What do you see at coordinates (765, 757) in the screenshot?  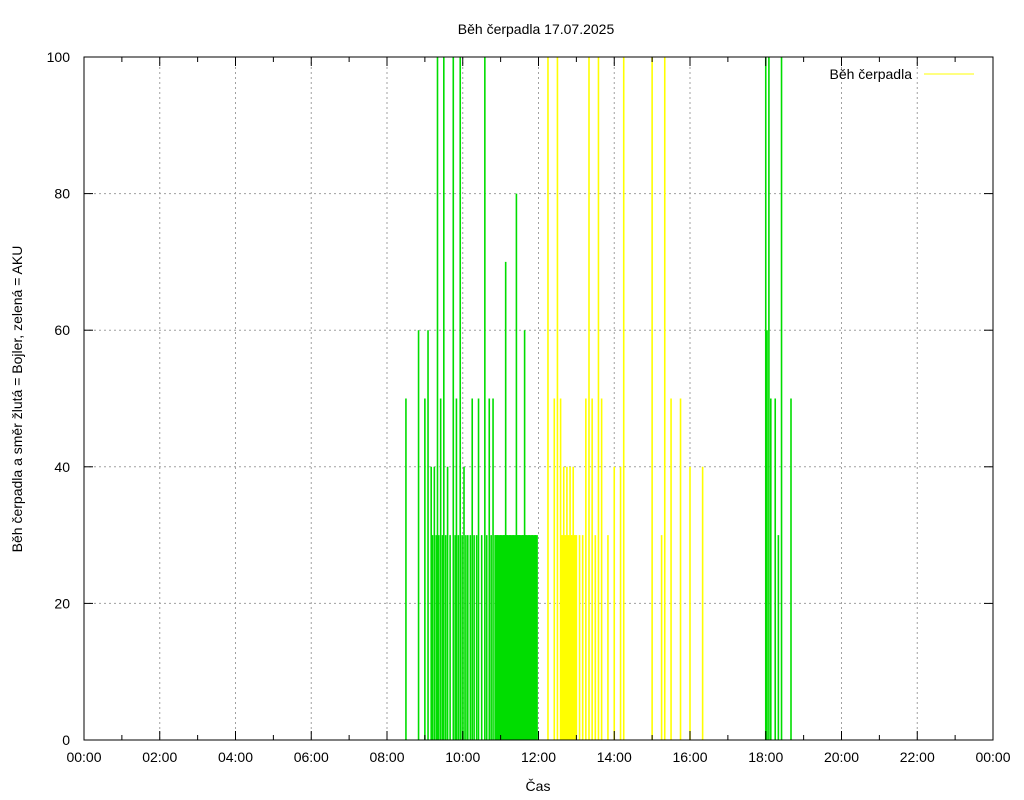 I see `x-tick-label: 18:00` at bounding box center [765, 757].